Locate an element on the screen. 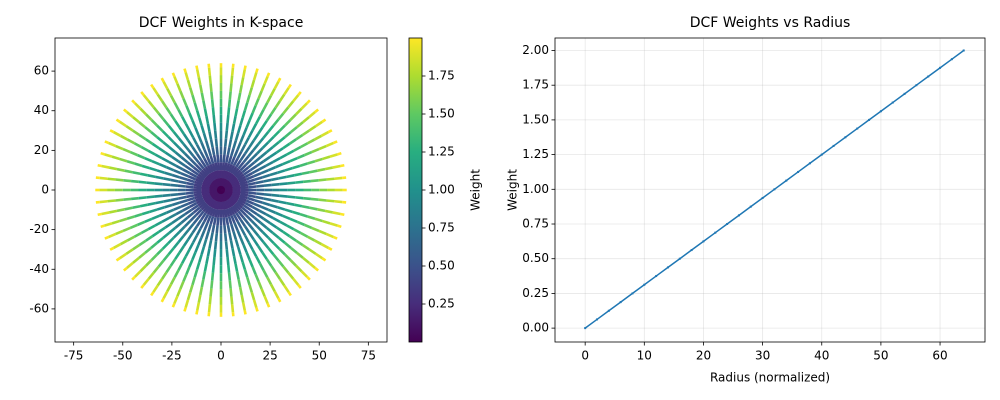  x-tick-label: 75 is located at coordinates (368, 356).